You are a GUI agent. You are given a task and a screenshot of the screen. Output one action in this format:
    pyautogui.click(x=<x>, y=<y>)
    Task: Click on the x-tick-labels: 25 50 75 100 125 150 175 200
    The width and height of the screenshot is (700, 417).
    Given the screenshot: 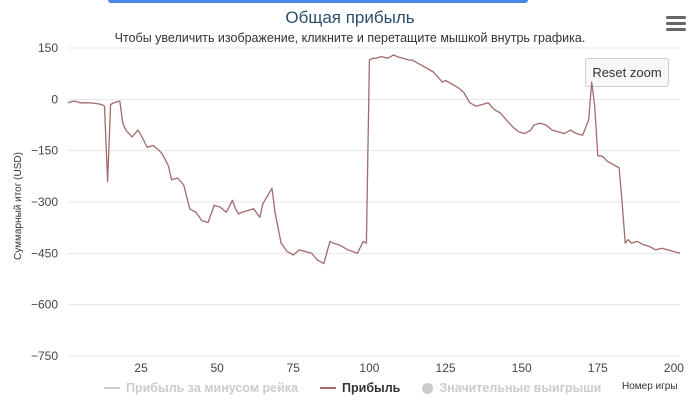 What is the action you would take?
    pyautogui.click(x=409, y=368)
    